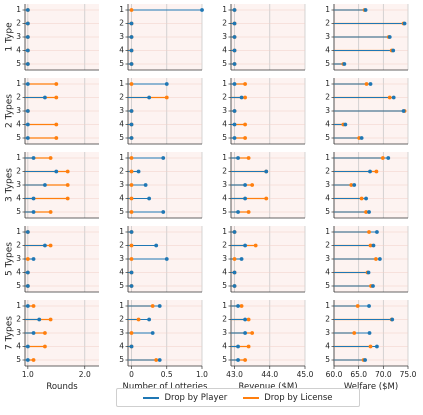  What do you see at coordinates (234, 374) in the screenshot?
I see `x-tick-label: 43.0` at bounding box center [234, 374].